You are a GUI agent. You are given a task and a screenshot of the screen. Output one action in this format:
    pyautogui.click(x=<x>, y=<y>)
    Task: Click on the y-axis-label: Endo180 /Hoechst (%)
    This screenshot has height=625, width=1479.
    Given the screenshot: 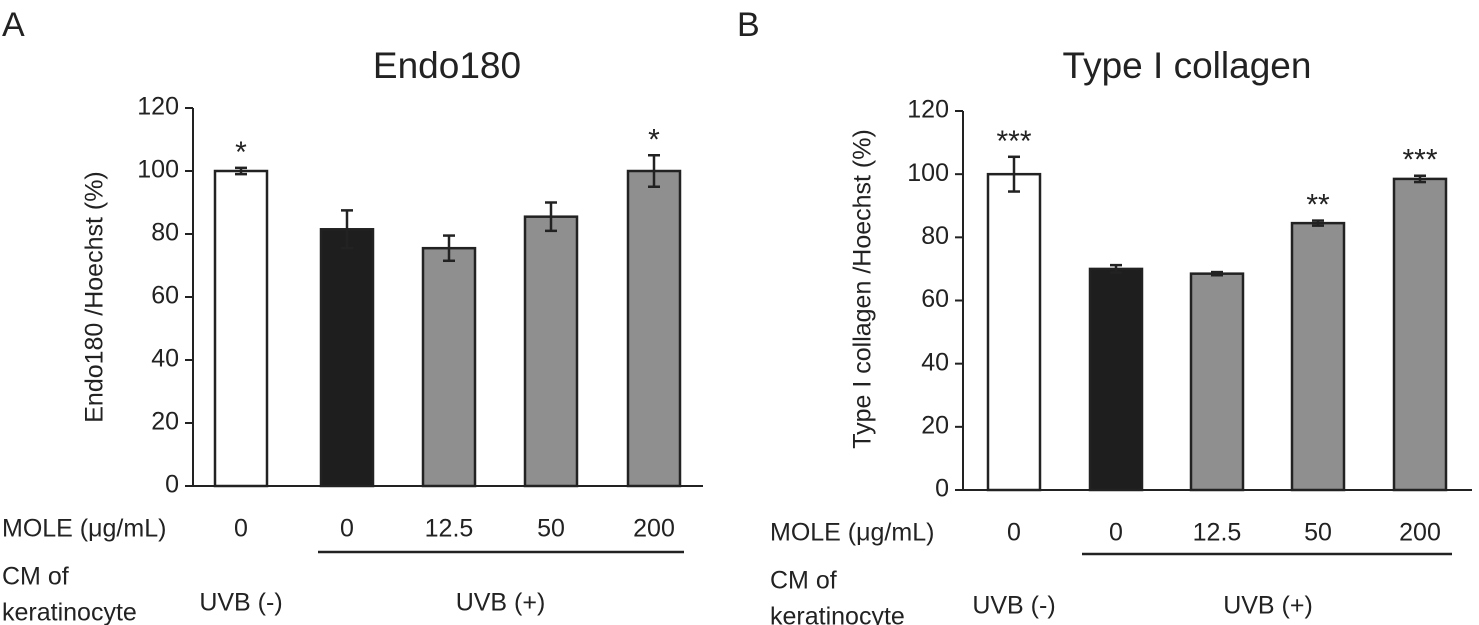 What is the action you would take?
    pyautogui.click(x=95, y=297)
    